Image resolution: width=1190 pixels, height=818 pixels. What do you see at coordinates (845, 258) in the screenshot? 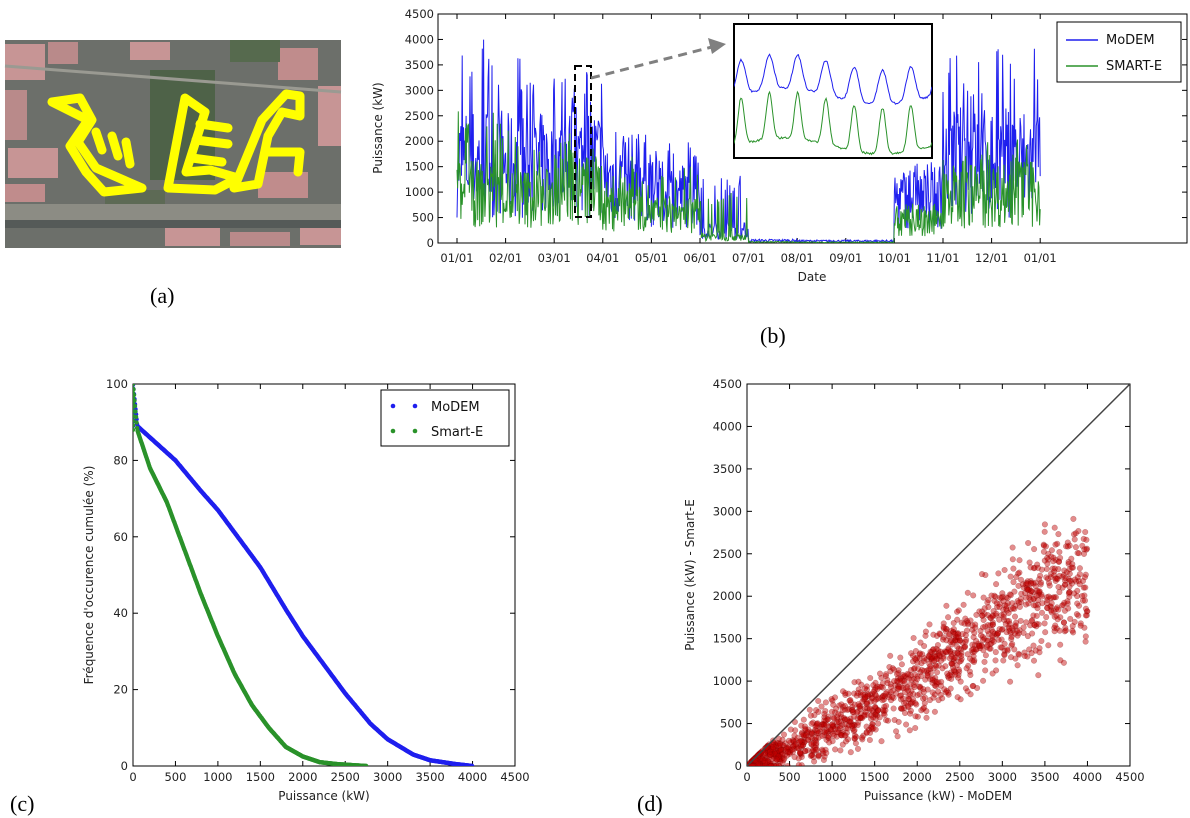
I see `x-tick-label-b: 09/01` at bounding box center [845, 258].